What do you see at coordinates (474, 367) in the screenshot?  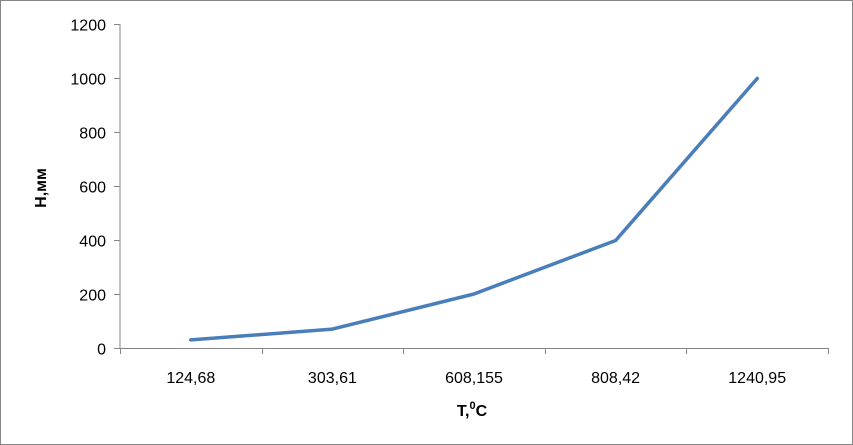 I see `x-axis: 124,68 303,61 608,155 808,42 1240,95` at bounding box center [474, 367].